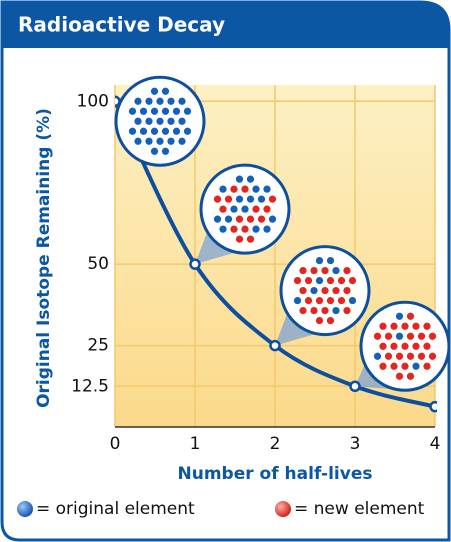 The width and height of the screenshot is (451, 542). Describe the element at coordinates (98, 346) in the screenshot. I see `y-tick-label: 25` at that location.